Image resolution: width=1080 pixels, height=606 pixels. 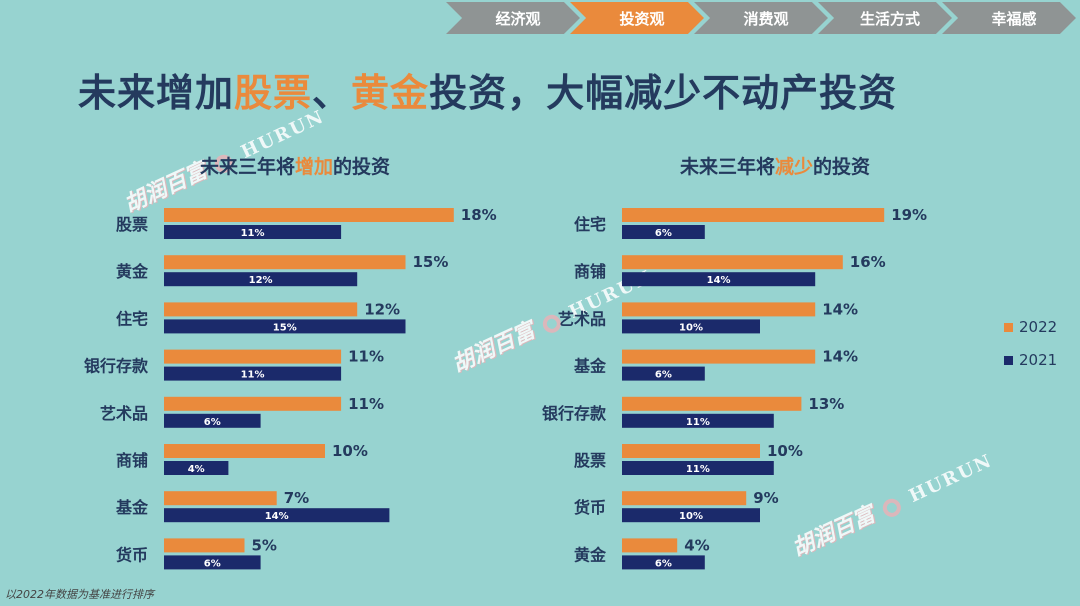 I want to click on right-value-label-2022: 9%, so click(x=765, y=498).